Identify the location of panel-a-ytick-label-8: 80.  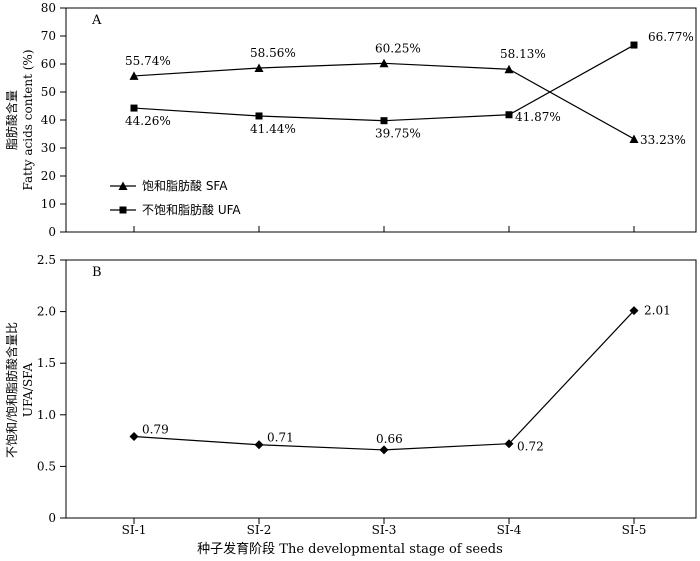
(48, 8).